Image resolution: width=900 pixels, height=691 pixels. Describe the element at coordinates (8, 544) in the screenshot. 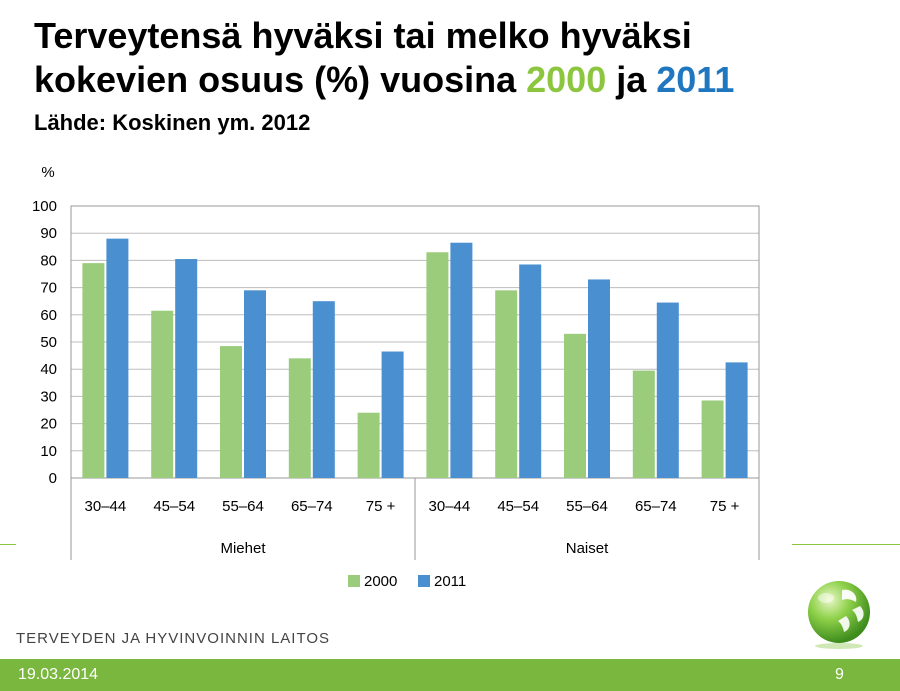

I see `left-decorative-line` at that location.